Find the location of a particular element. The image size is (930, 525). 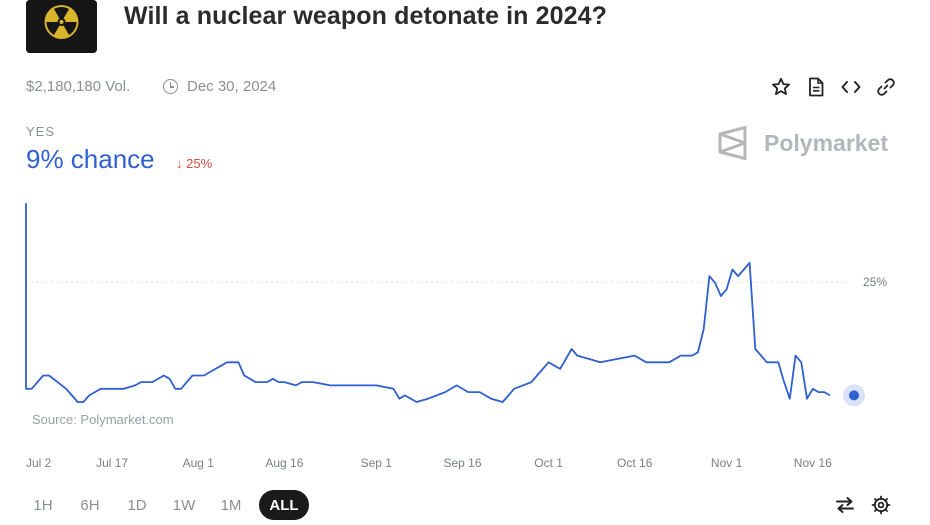

rules-button is located at coordinates (816, 87).